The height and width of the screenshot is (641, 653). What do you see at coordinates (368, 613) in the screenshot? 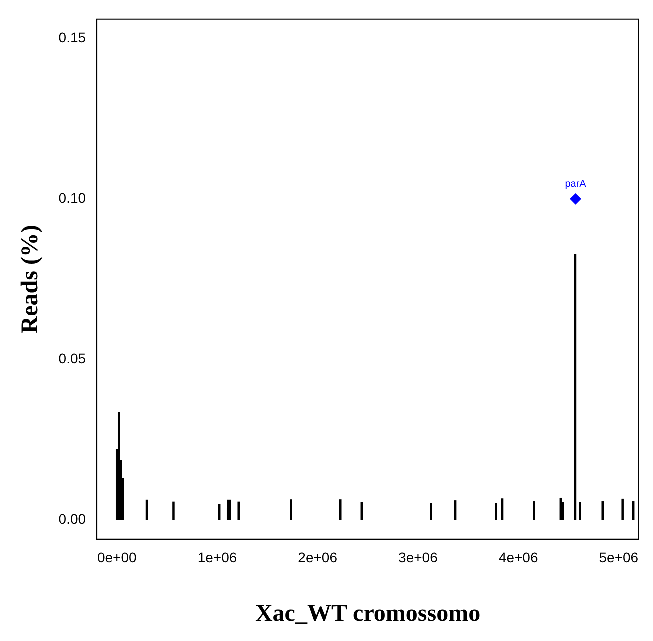
I see `x-axis-title: Xac_WT cromossomo` at bounding box center [368, 613].